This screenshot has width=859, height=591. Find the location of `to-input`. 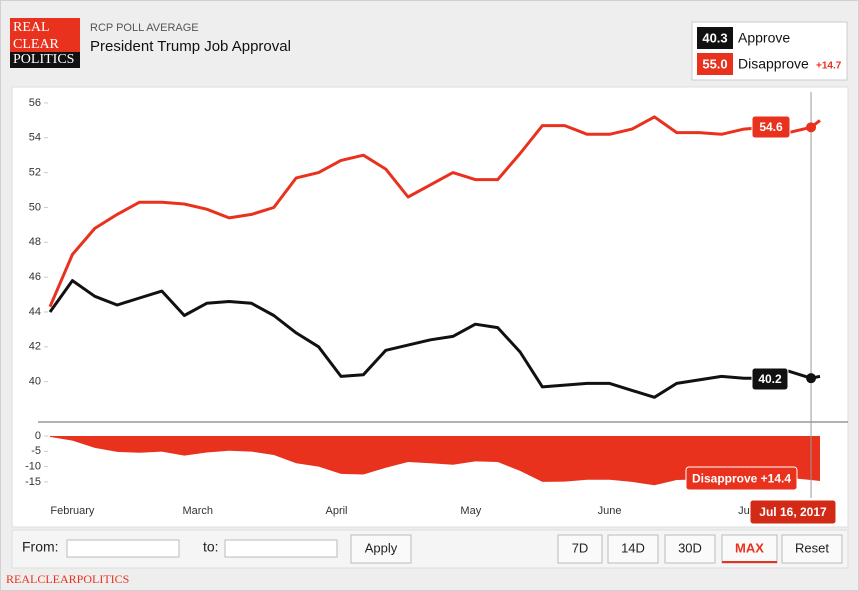

to-input is located at coordinates (281, 548).